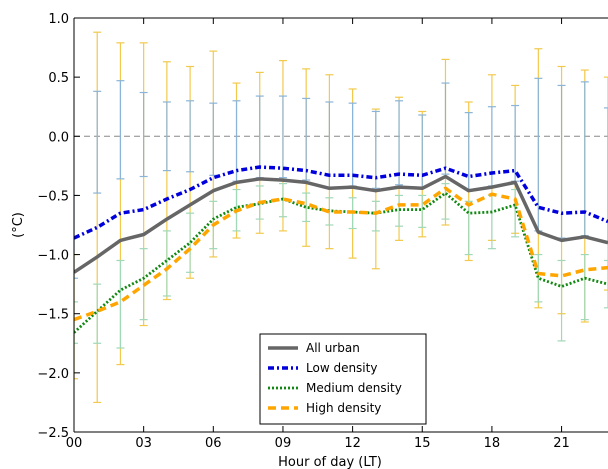 This screenshot has height=469, width=608. Describe the element at coordinates (354, 388) in the screenshot. I see `legend-label: Medium density` at that location.